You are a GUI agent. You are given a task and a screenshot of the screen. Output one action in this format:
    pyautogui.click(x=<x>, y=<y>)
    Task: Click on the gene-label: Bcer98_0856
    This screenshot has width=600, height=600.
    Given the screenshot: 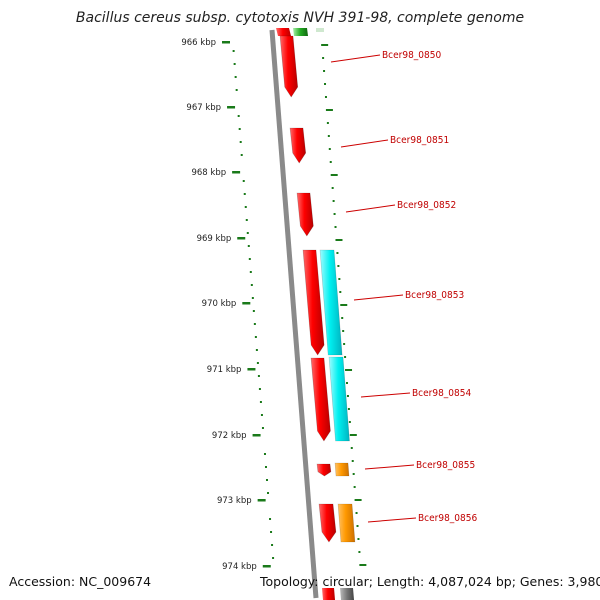 What is the action you would take?
    pyautogui.click(x=447, y=518)
    